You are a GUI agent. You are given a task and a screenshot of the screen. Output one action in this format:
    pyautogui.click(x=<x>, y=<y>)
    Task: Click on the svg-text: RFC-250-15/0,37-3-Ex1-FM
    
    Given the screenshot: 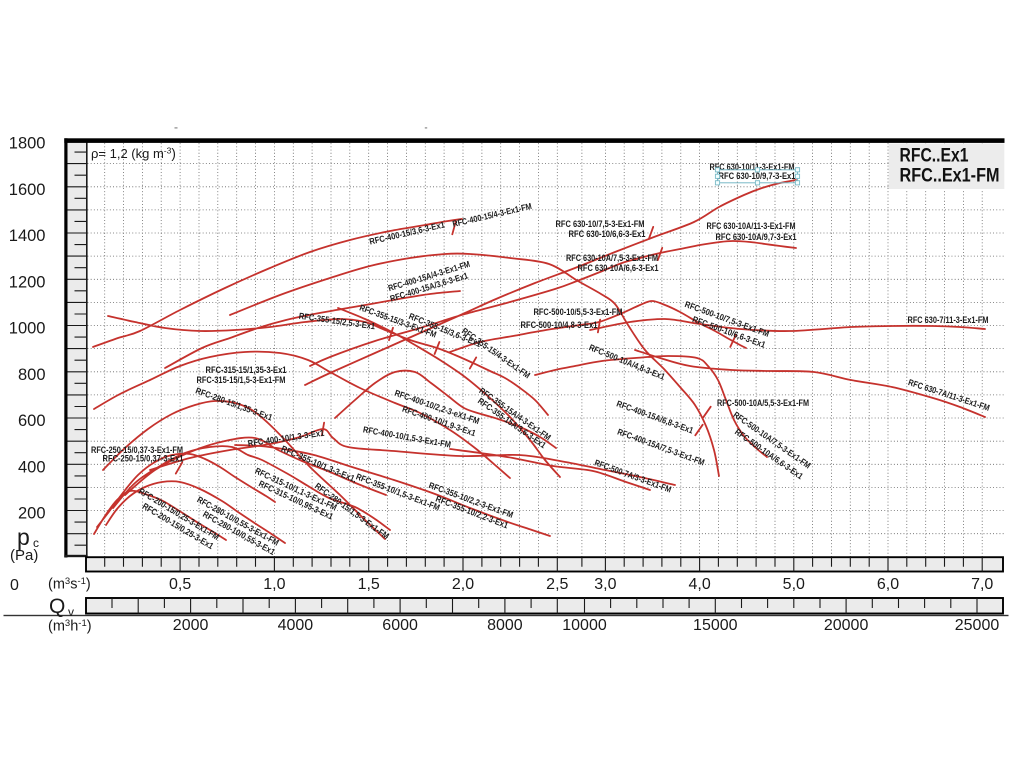 What is the action you would take?
    pyautogui.click(x=137, y=450)
    